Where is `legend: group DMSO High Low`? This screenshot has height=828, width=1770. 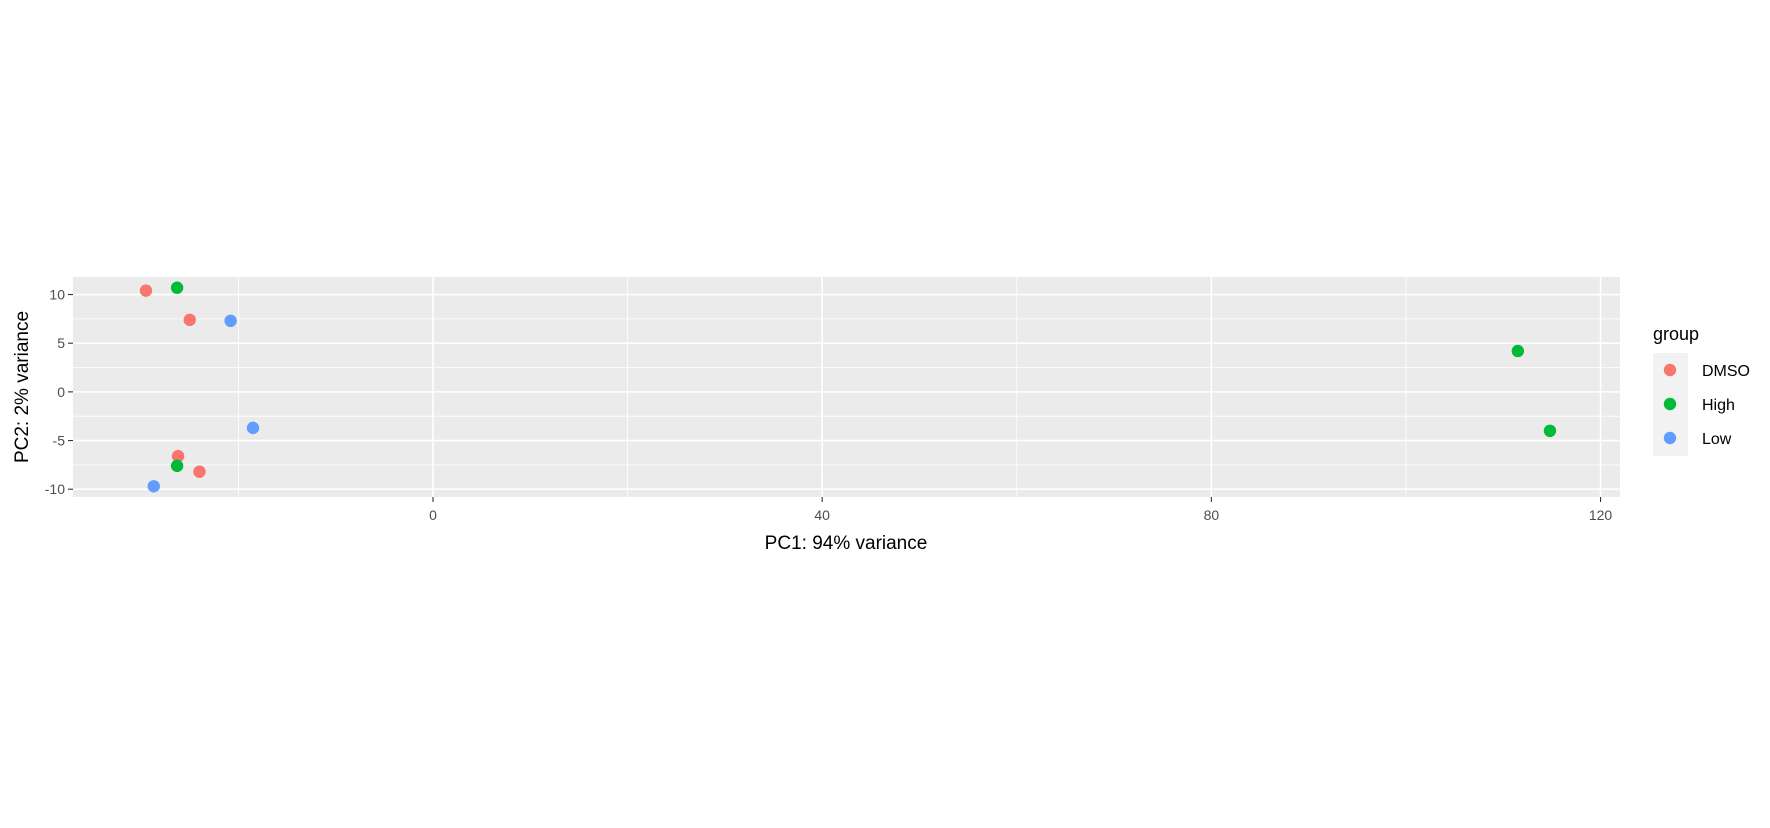 legend: group DMSO High Low is located at coordinates (1701, 390).